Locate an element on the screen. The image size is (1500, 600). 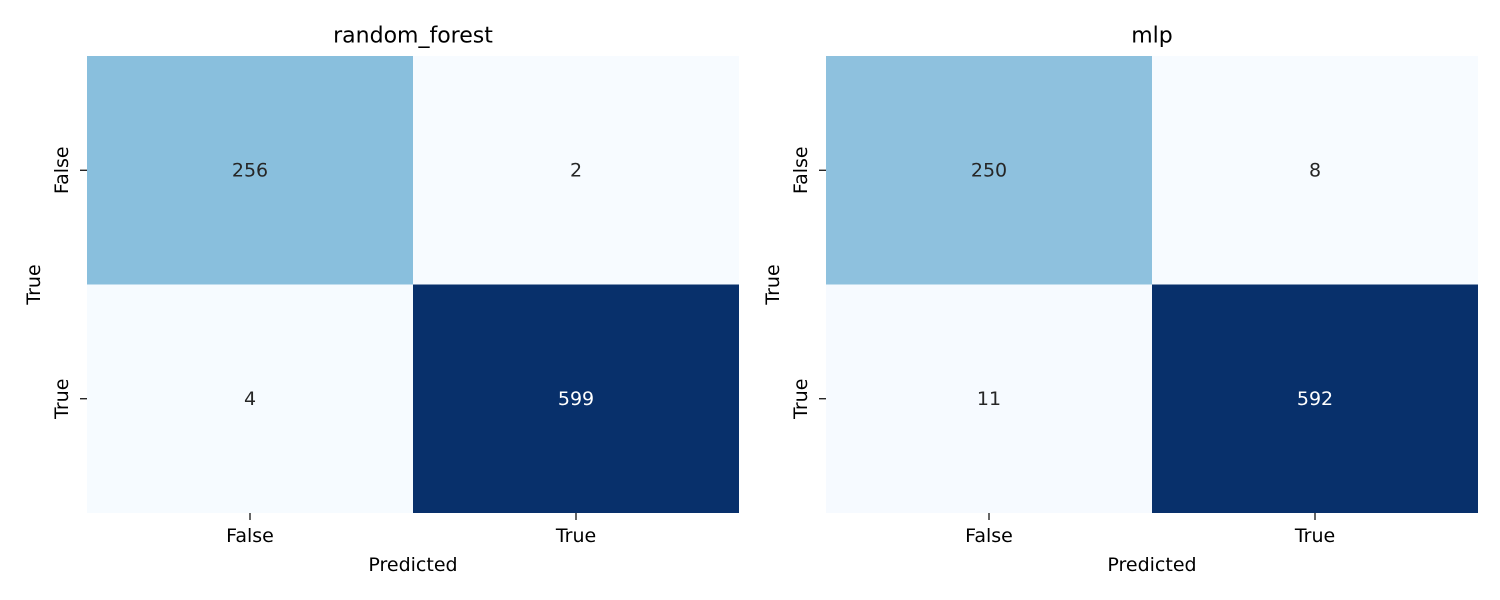
cell-value-r0-c1: 2 is located at coordinates (576, 170).